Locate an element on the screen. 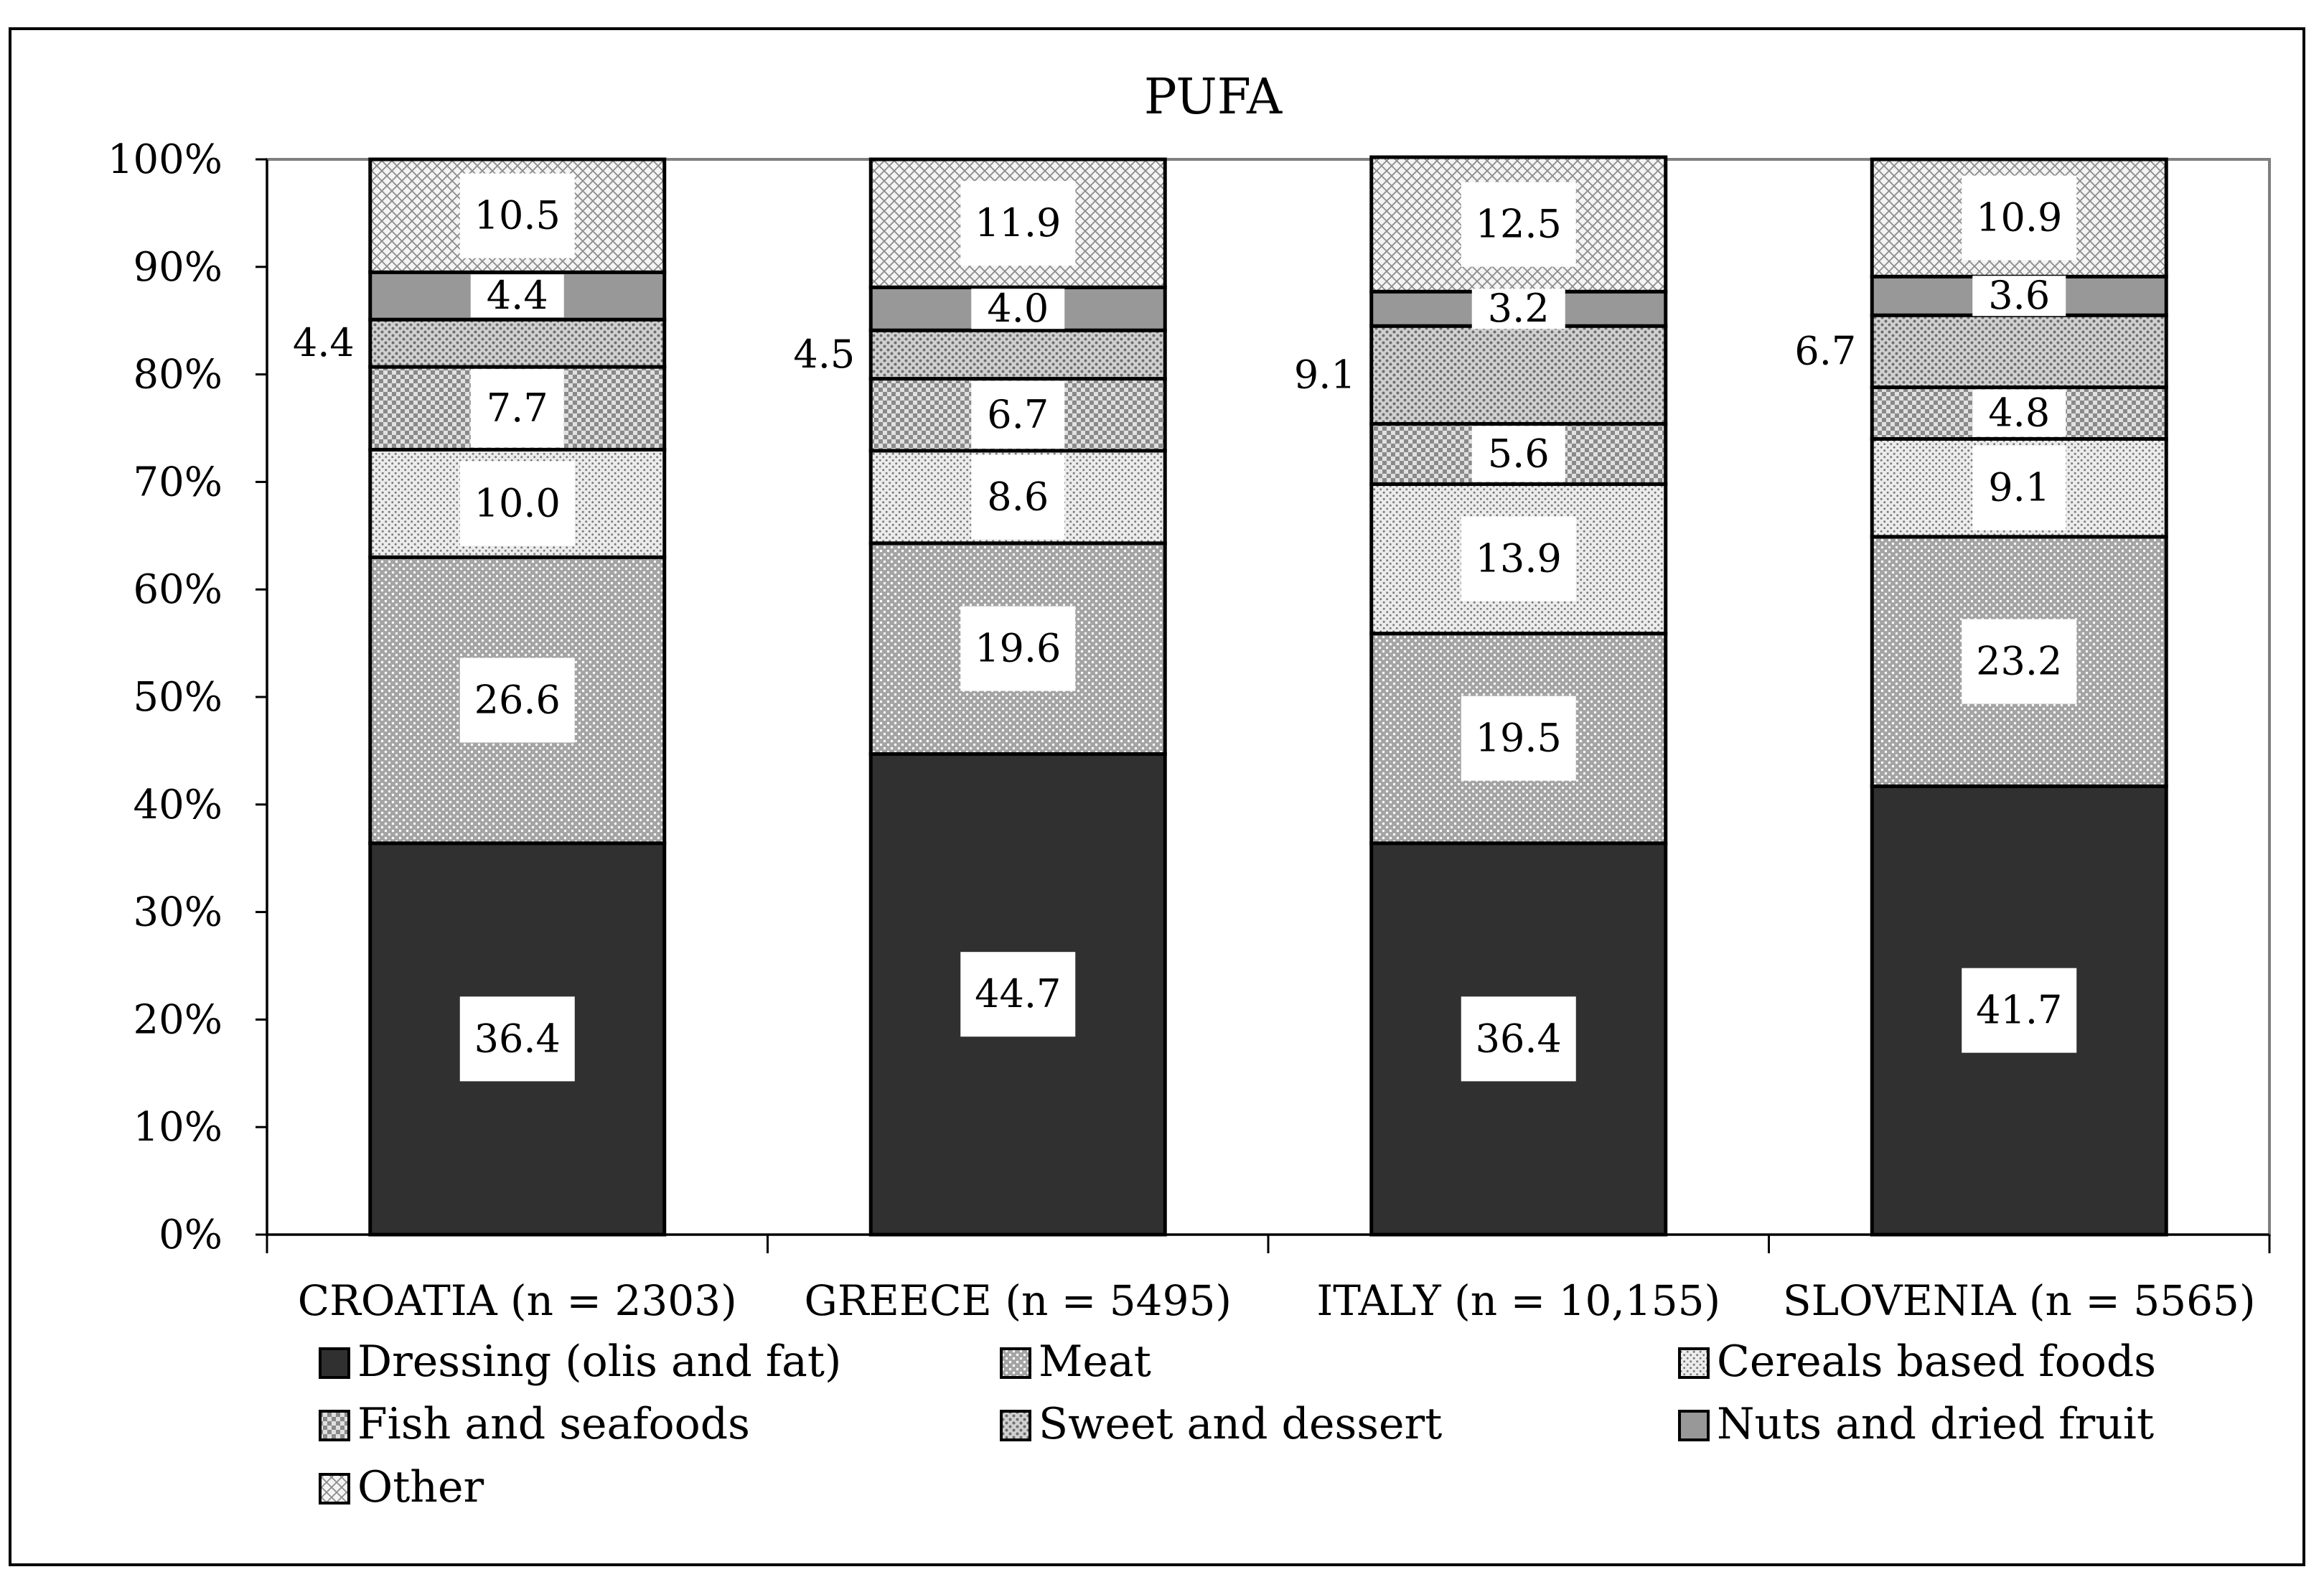  y-tick-label: 100% is located at coordinates (165, 159).